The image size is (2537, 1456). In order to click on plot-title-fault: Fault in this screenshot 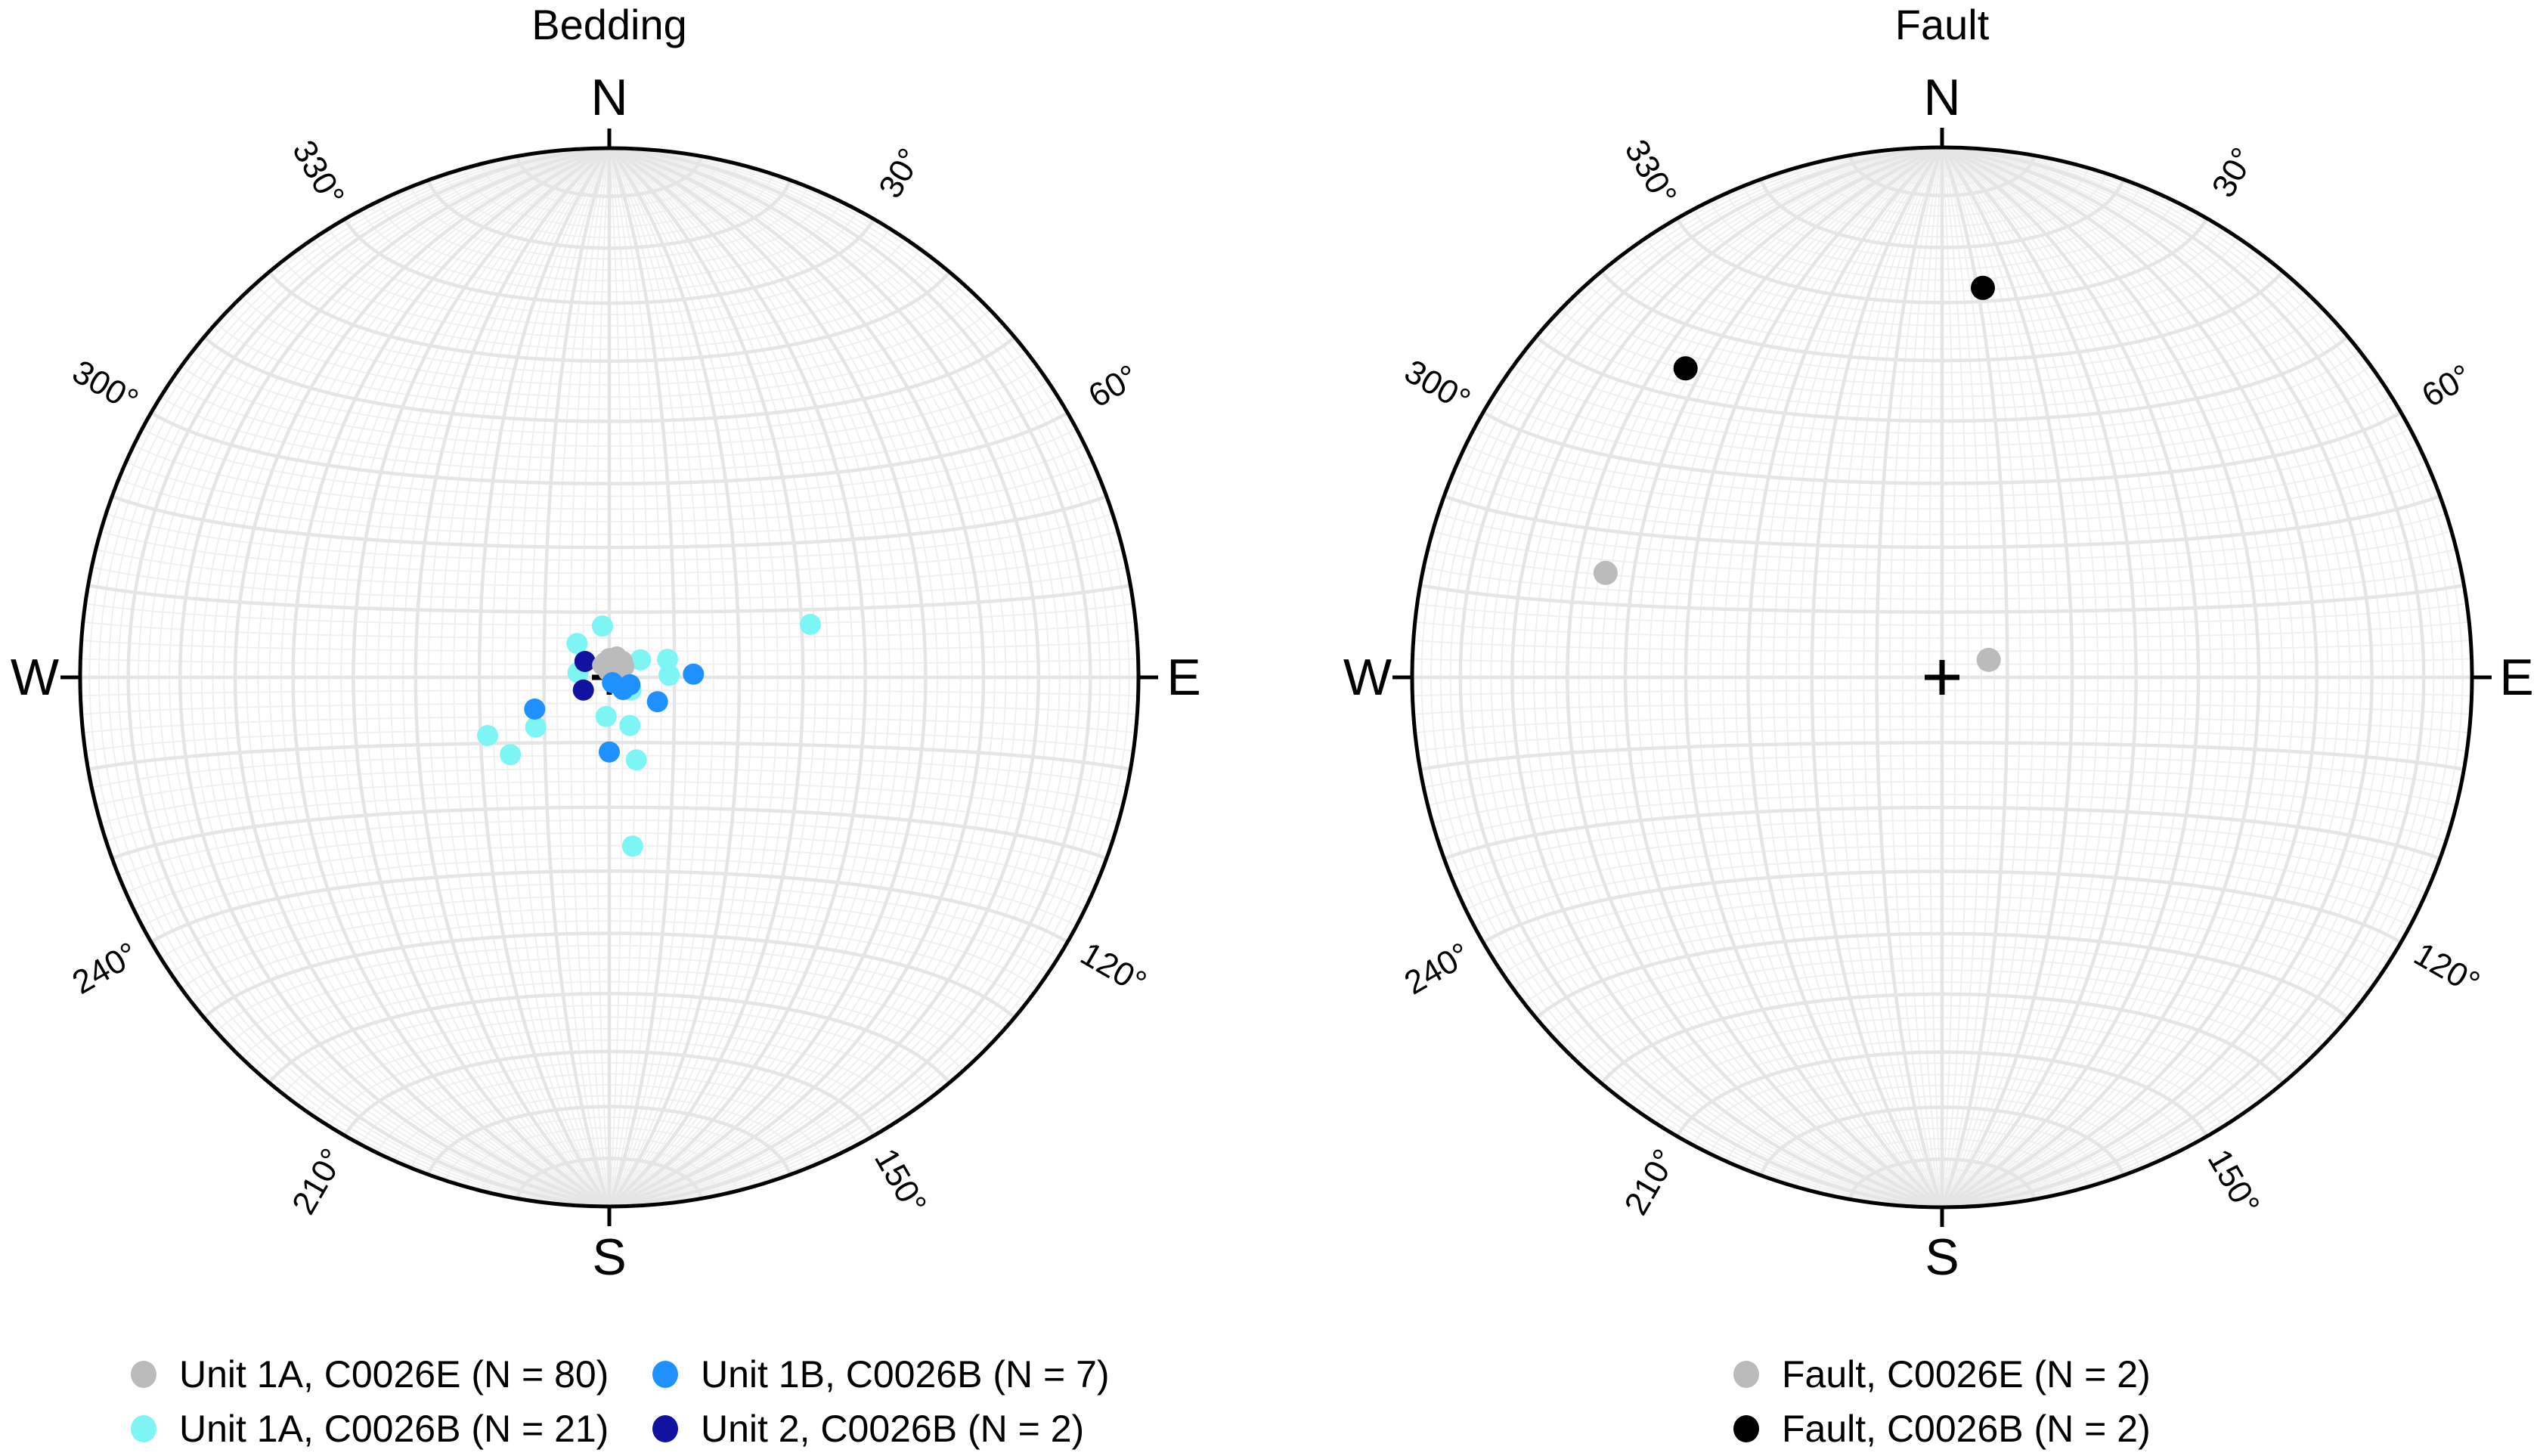, I will do `click(1942, 24)`.